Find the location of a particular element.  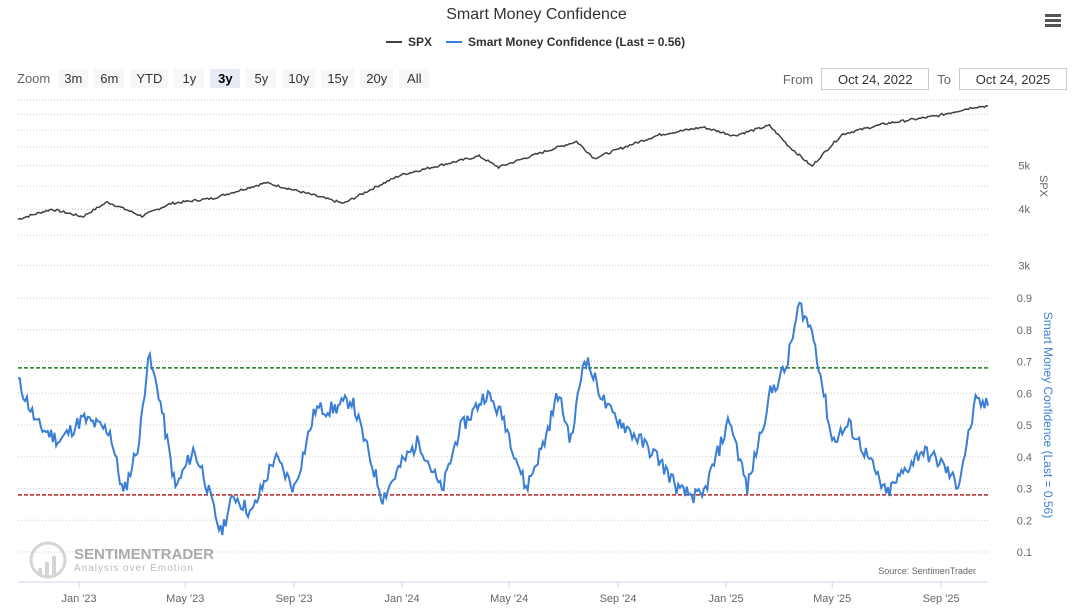

smc-tick-label: 0.5 is located at coordinates (1024, 426).